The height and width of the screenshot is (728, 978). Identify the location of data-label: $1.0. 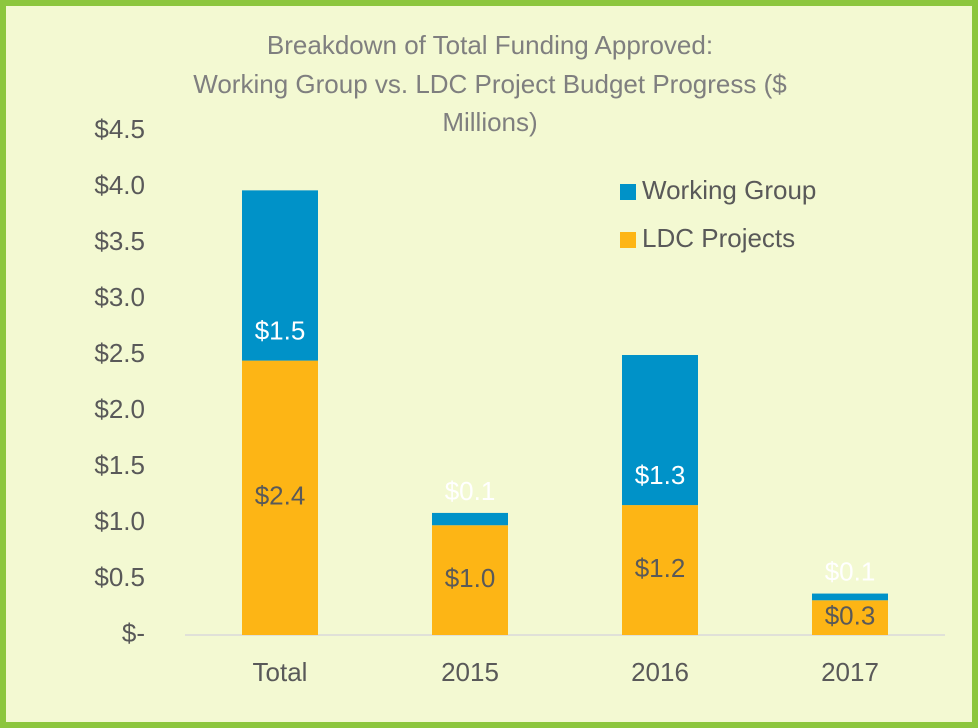
(470, 578).